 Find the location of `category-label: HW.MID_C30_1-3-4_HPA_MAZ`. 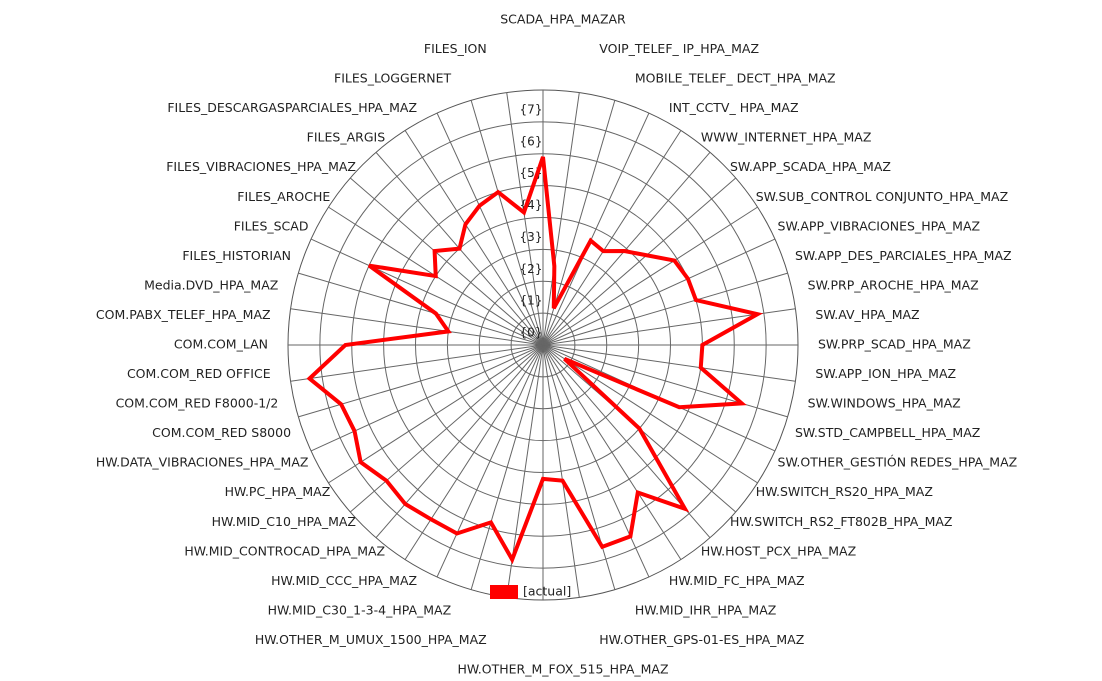

category-label: HW.MID_C30_1-3-4_HPA_MAZ is located at coordinates (360, 609).